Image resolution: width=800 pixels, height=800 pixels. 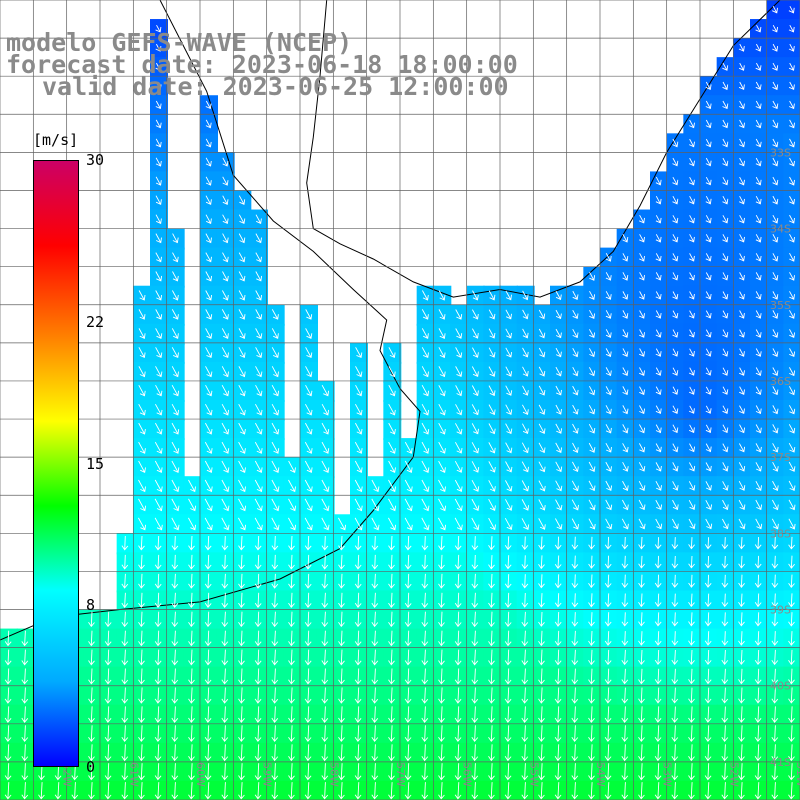 What do you see at coordinates (667, 774) in the screenshot?
I see `longitude-label: 53W` at bounding box center [667, 774].